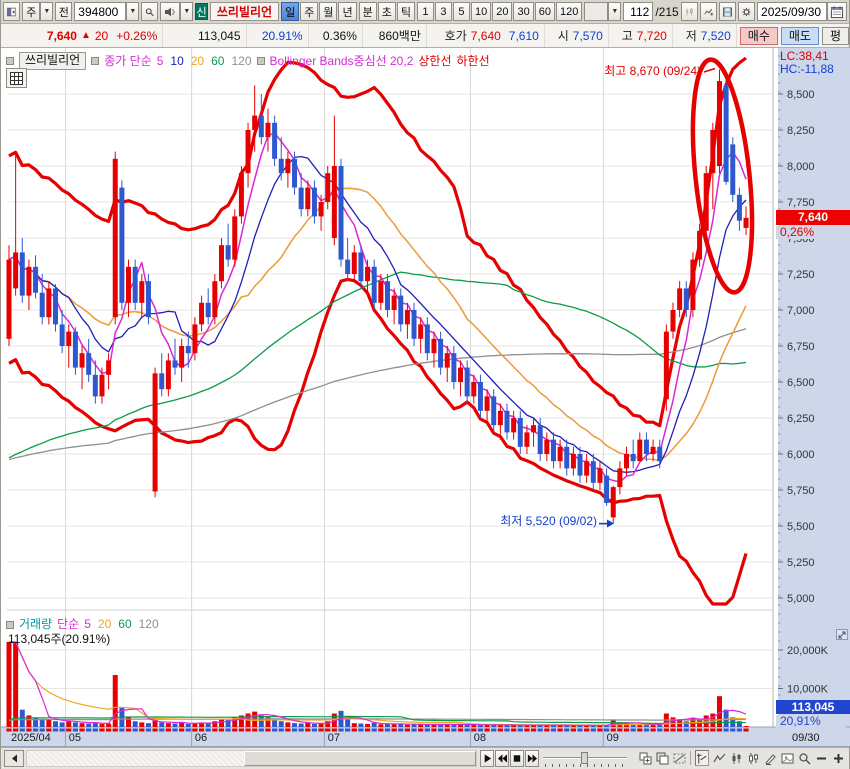  Describe the element at coordinates (787, 758) in the screenshot. I see `snapshot-icon` at that location.